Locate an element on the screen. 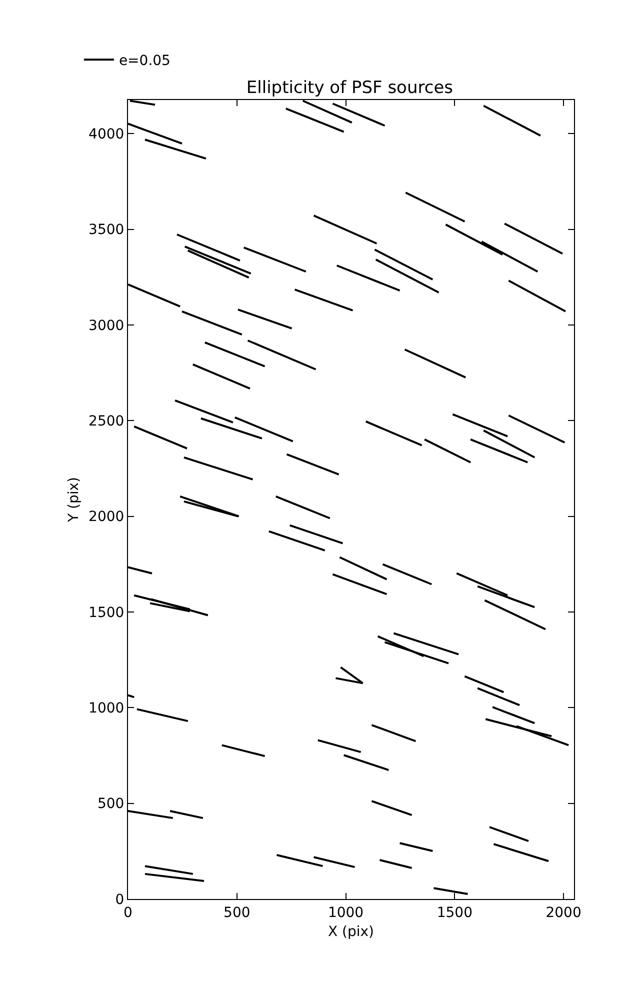 This screenshot has height=1000, width=637. legend-label: e=0.05 is located at coordinates (144, 61).